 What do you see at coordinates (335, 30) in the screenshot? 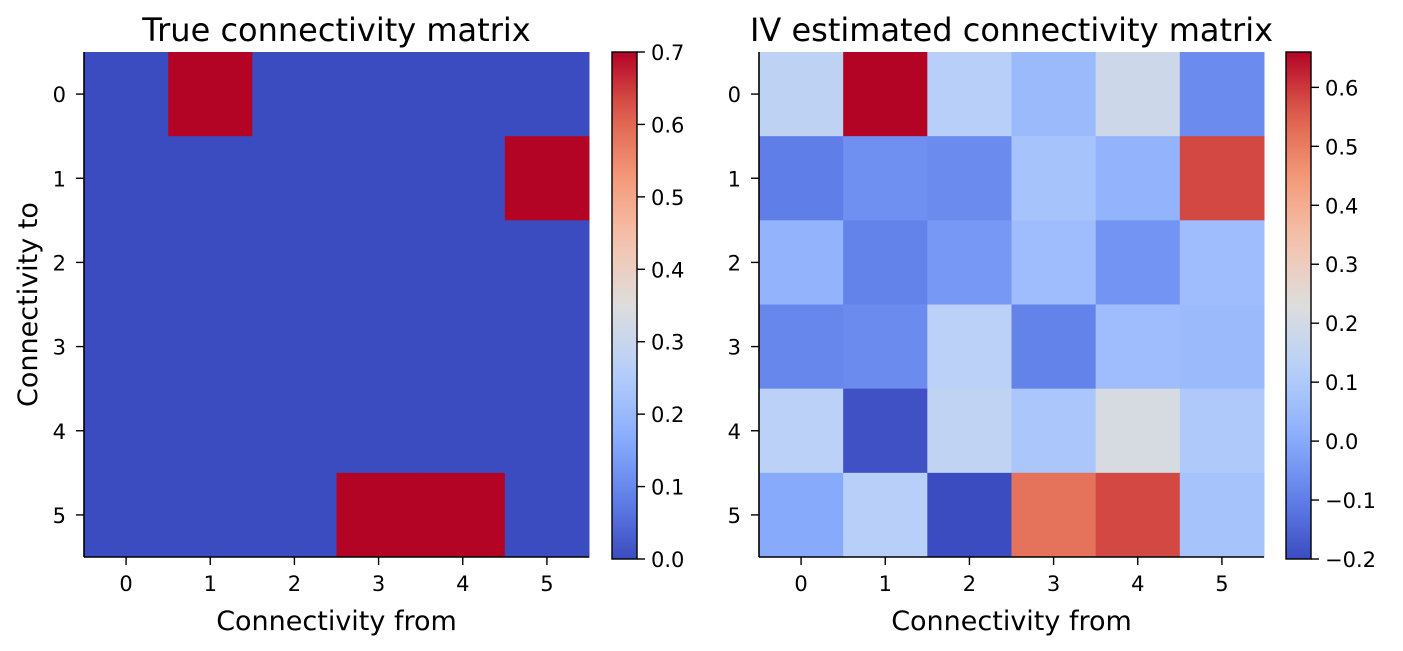
I see `chart-title: True connectivity matrix` at bounding box center [335, 30].